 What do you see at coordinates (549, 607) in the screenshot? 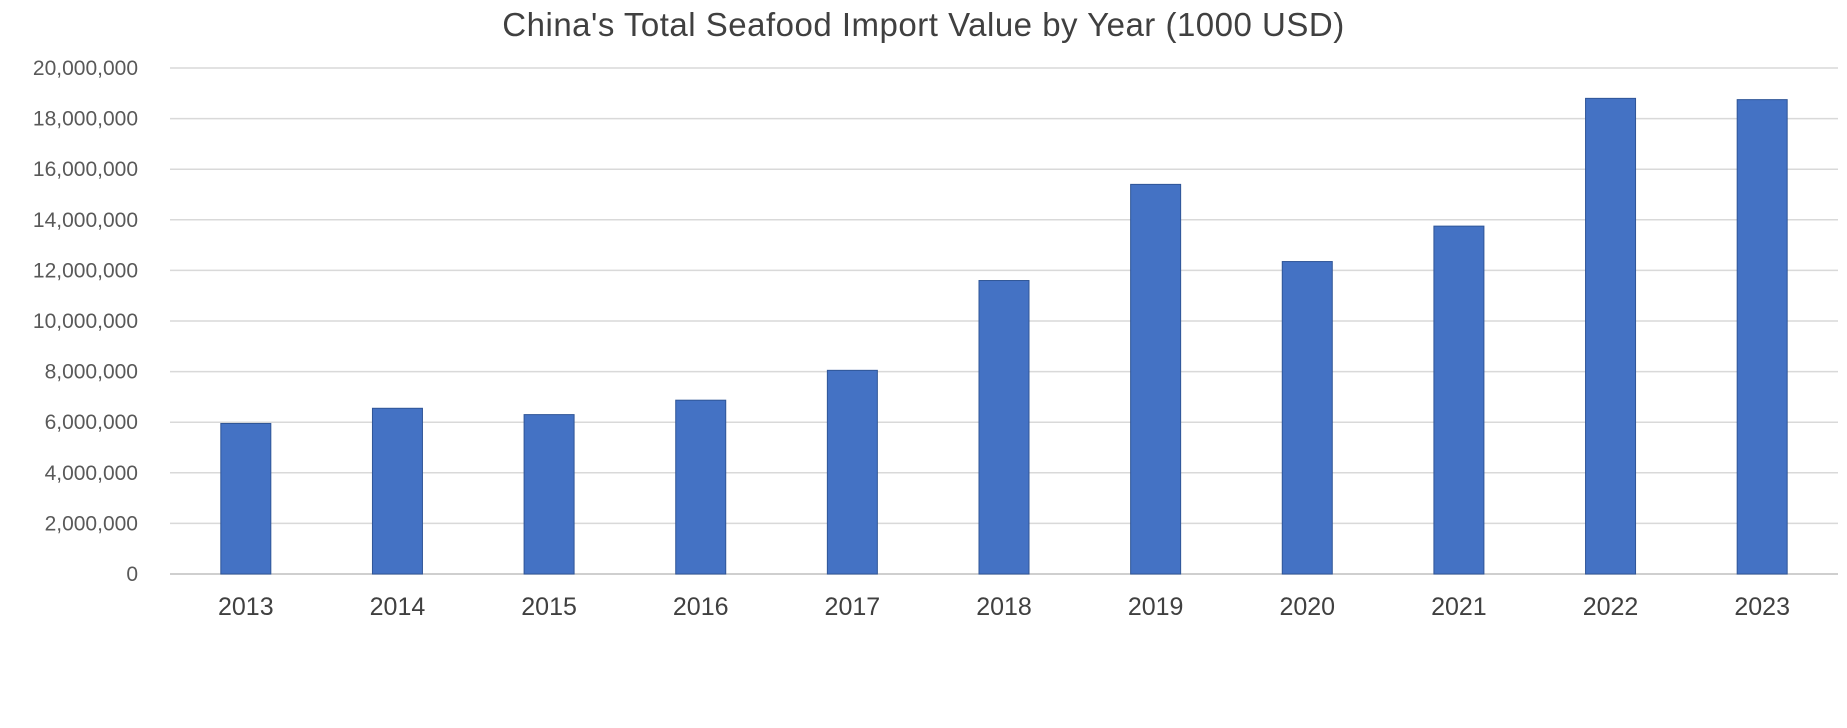
I see `x-tick-label-2015: 2015` at bounding box center [549, 607].